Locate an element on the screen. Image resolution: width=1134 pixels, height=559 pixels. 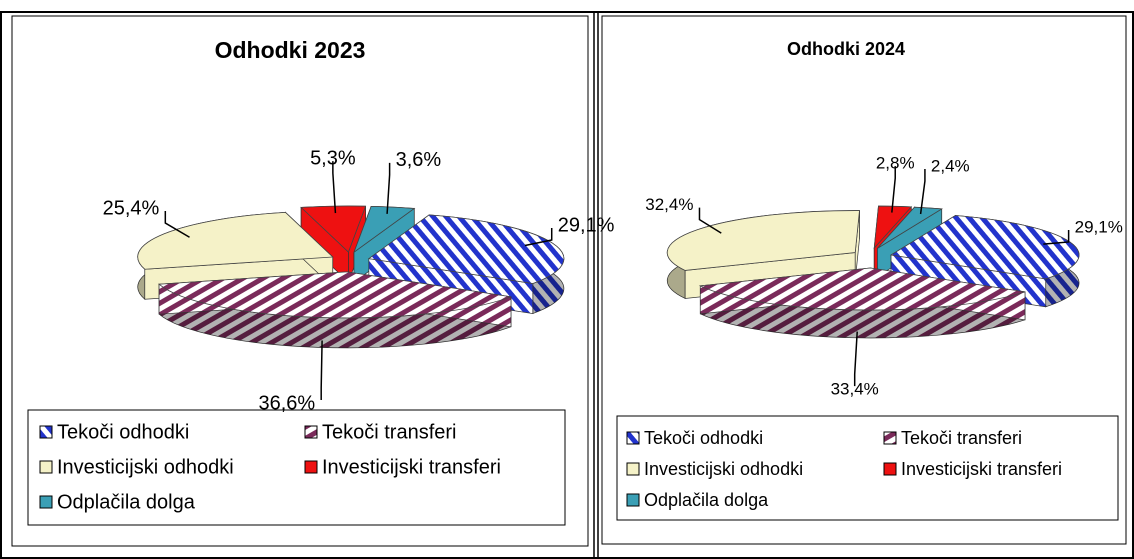
data-label: 36,6% is located at coordinates (286, 403).